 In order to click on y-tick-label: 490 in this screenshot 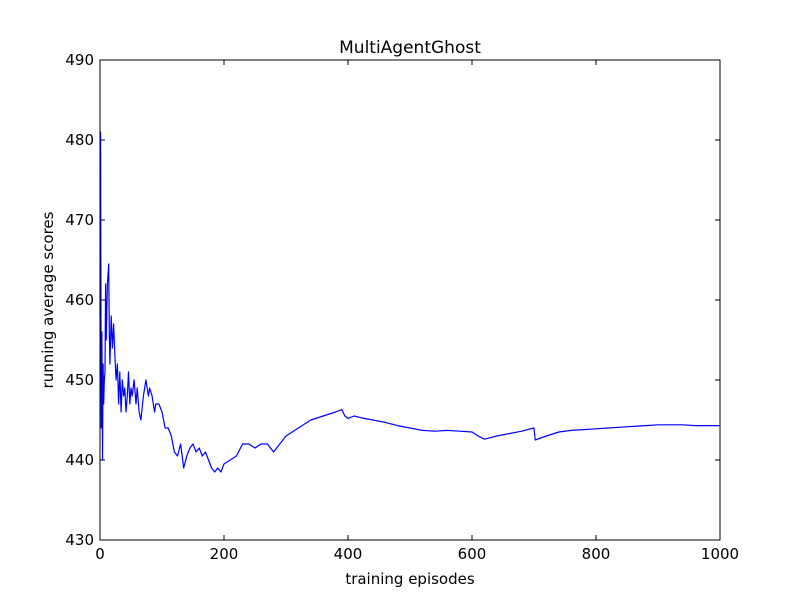, I will do `click(79, 60)`.